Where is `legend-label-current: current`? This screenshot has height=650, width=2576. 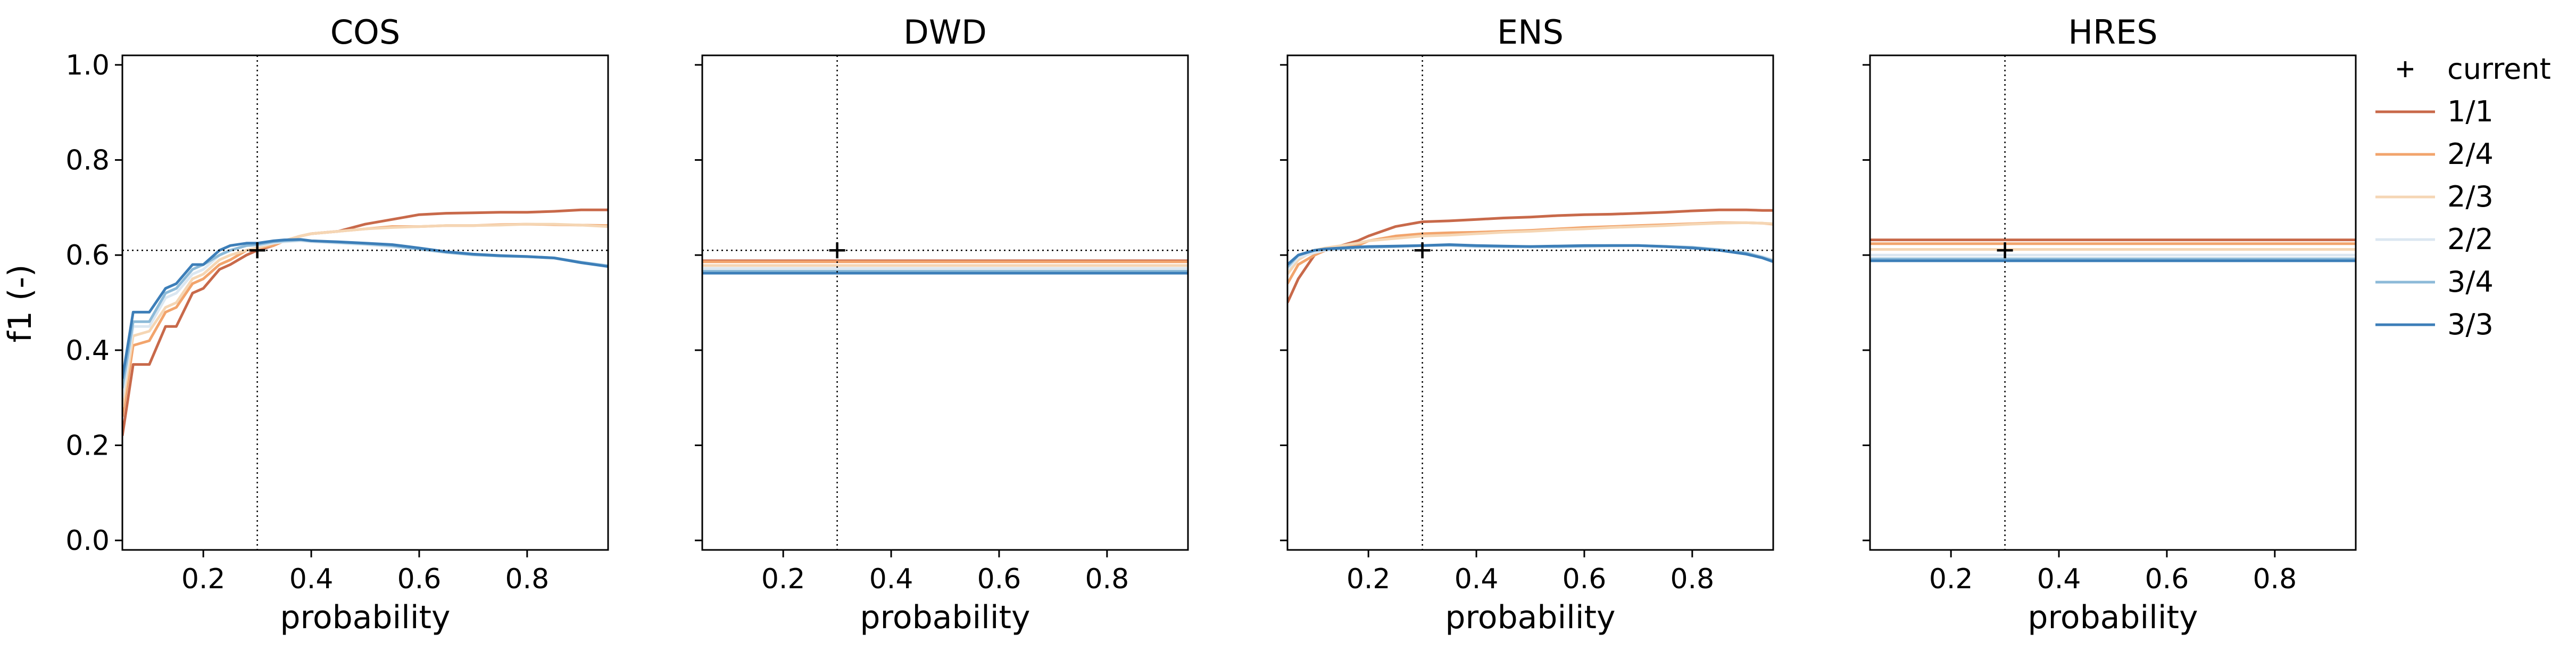 legend-label-current: current is located at coordinates (2499, 69).